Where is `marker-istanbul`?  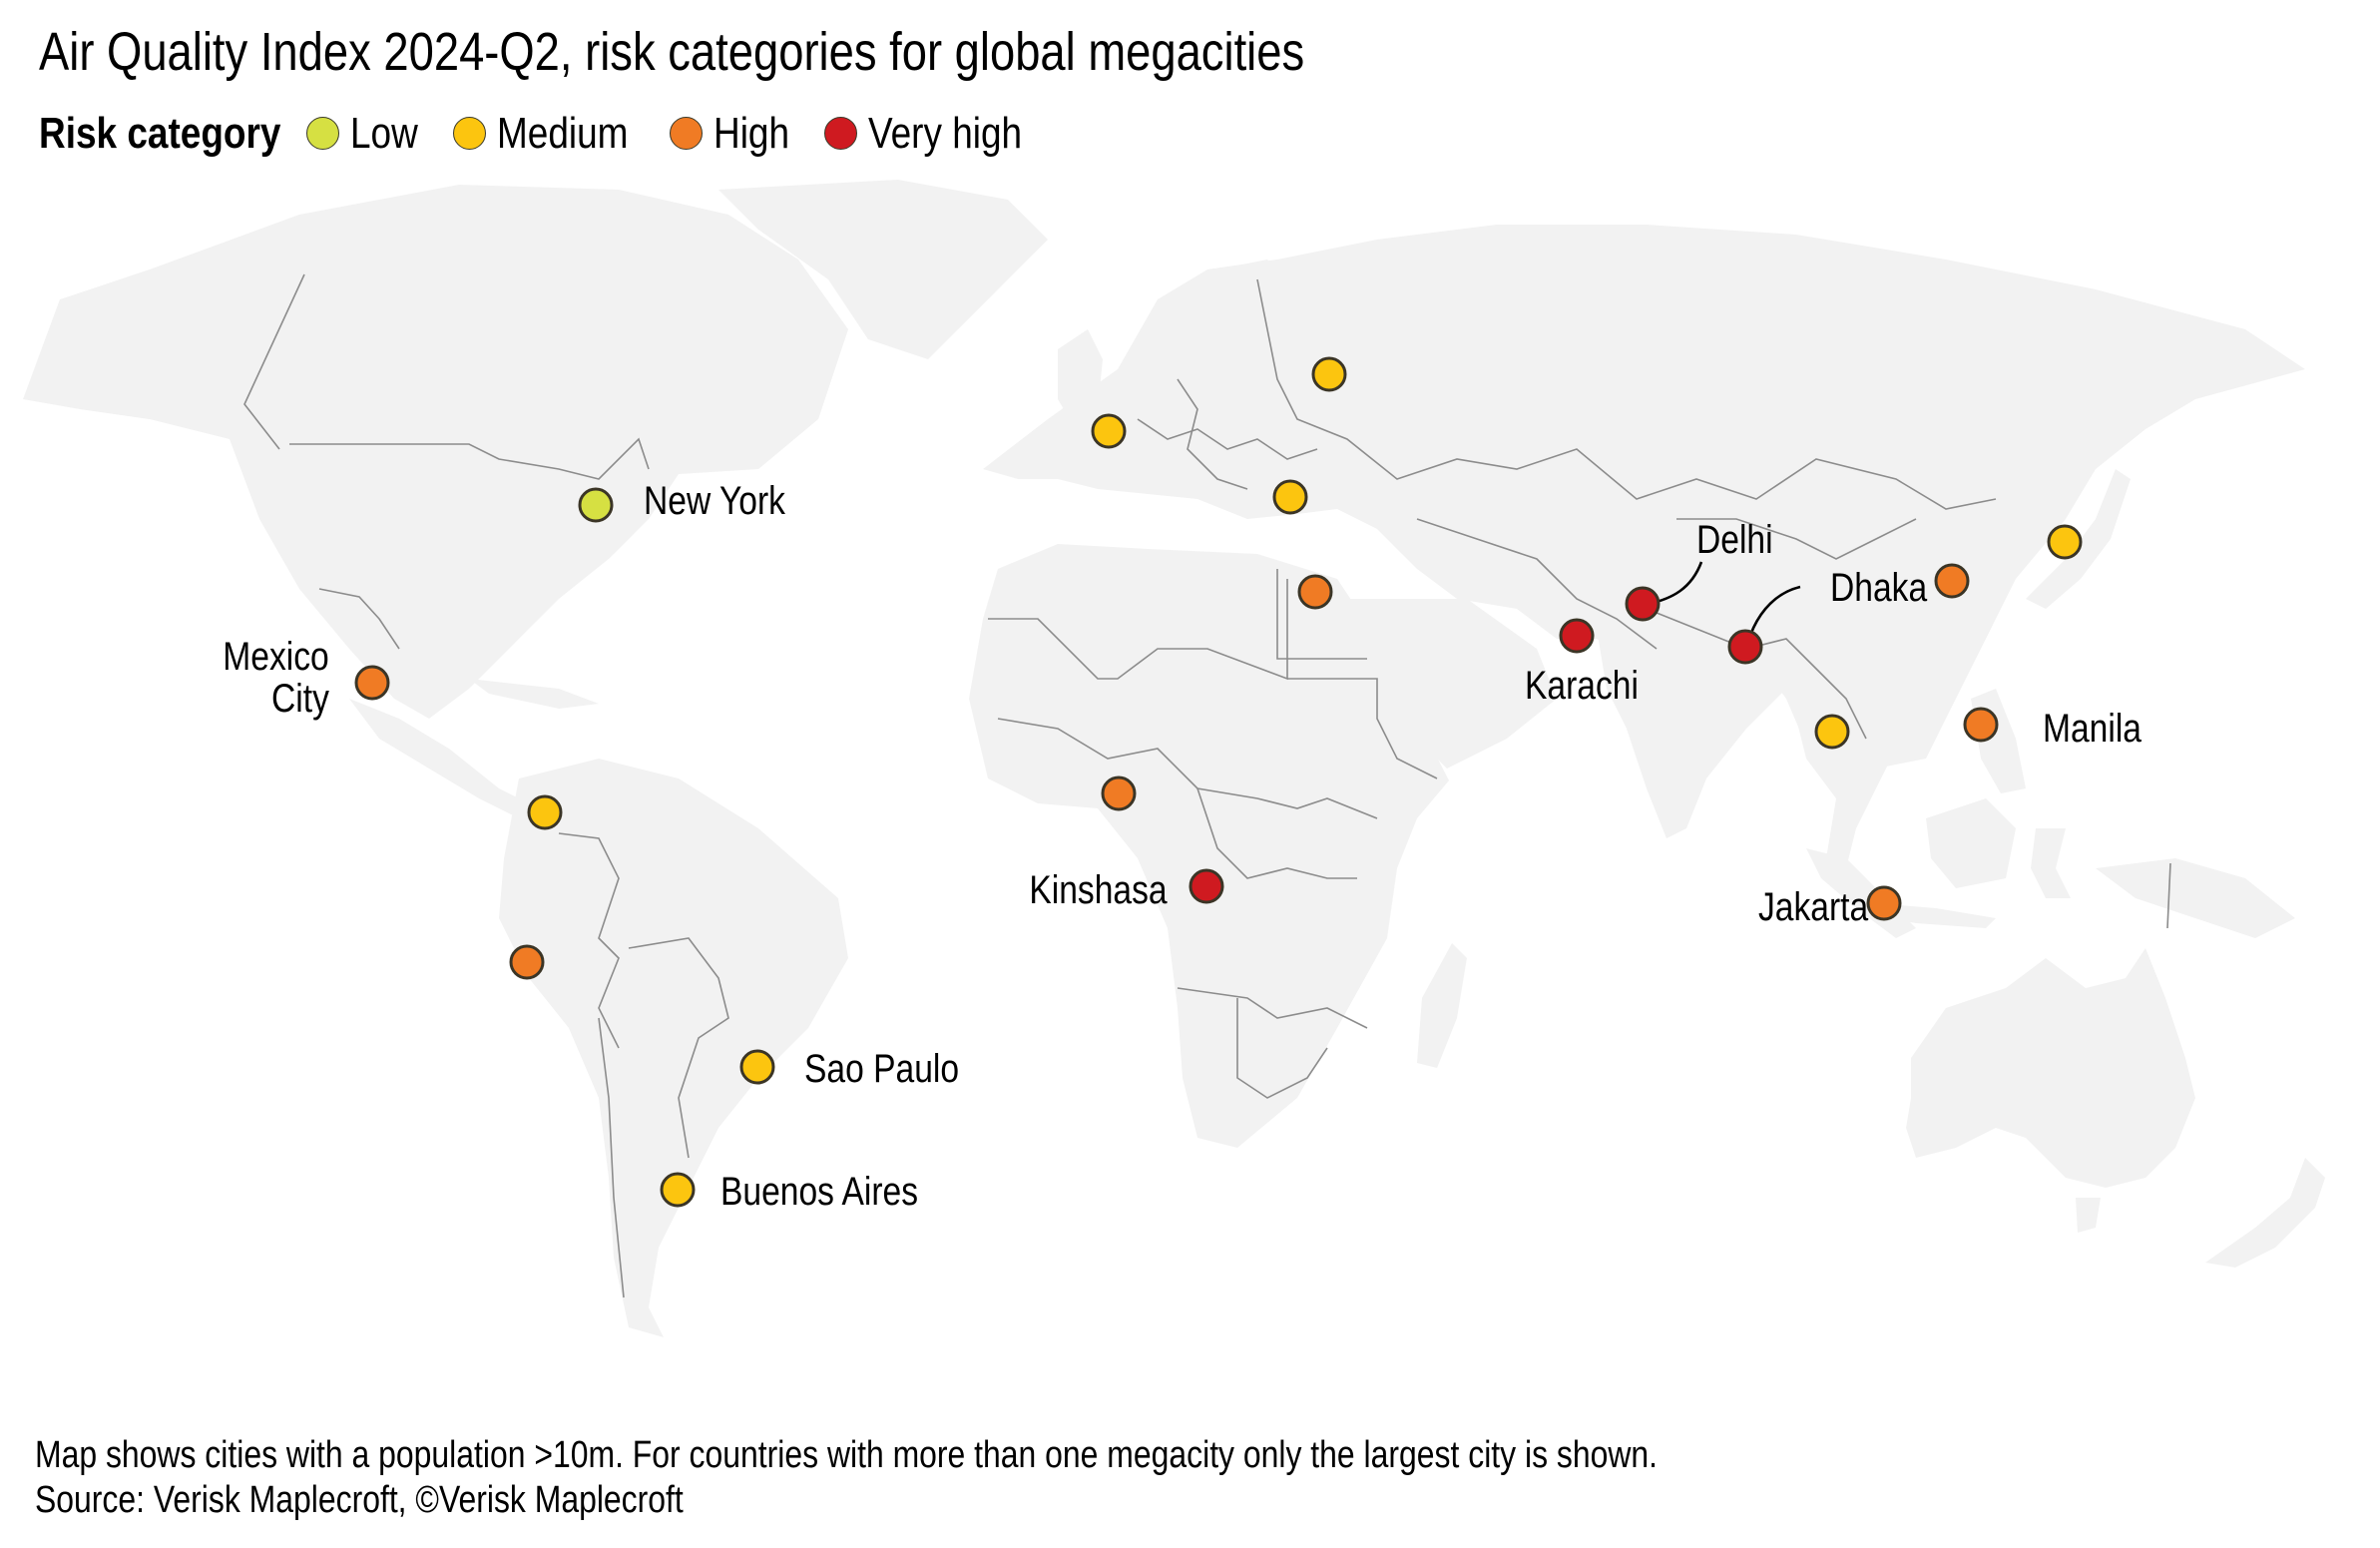 marker-istanbul is located at coordinates (1290, 497).